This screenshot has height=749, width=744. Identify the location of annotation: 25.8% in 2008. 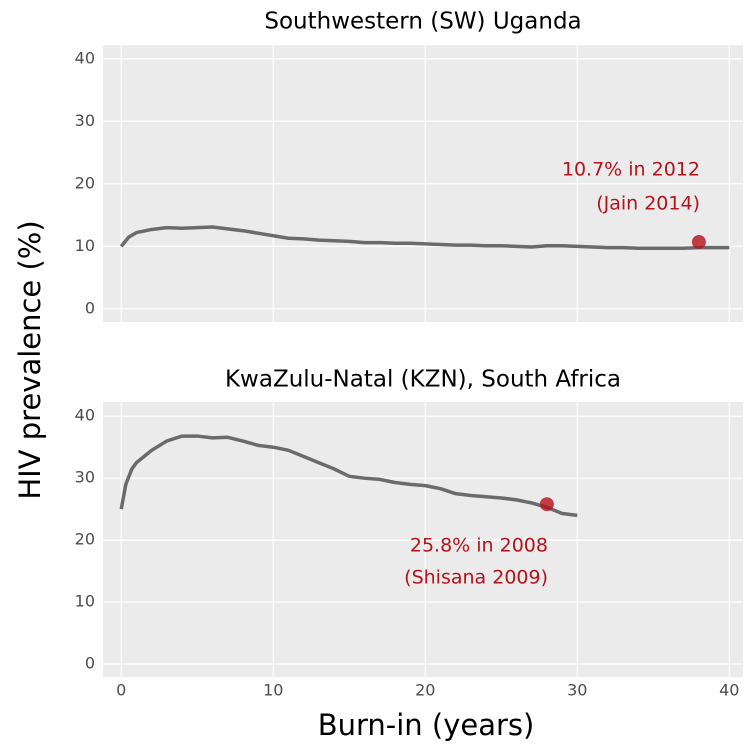
(479, 546).